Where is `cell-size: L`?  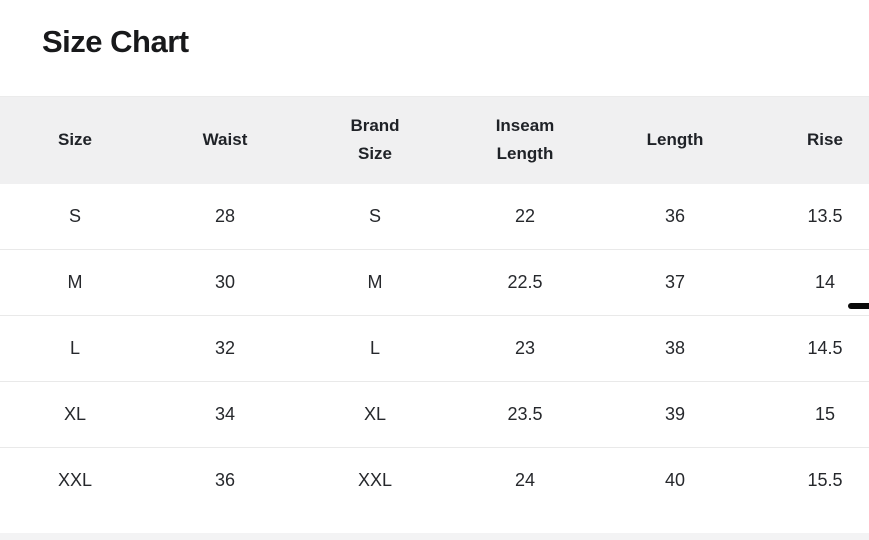
cell-size: L is located at coordinates (75, 348).